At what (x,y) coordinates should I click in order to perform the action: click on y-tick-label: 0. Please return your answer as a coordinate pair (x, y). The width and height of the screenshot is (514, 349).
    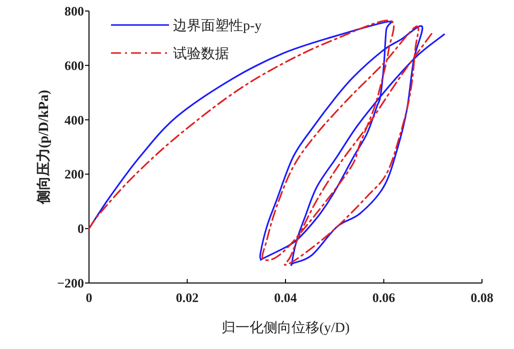
    Looking at the image, I should click on (81, 228).